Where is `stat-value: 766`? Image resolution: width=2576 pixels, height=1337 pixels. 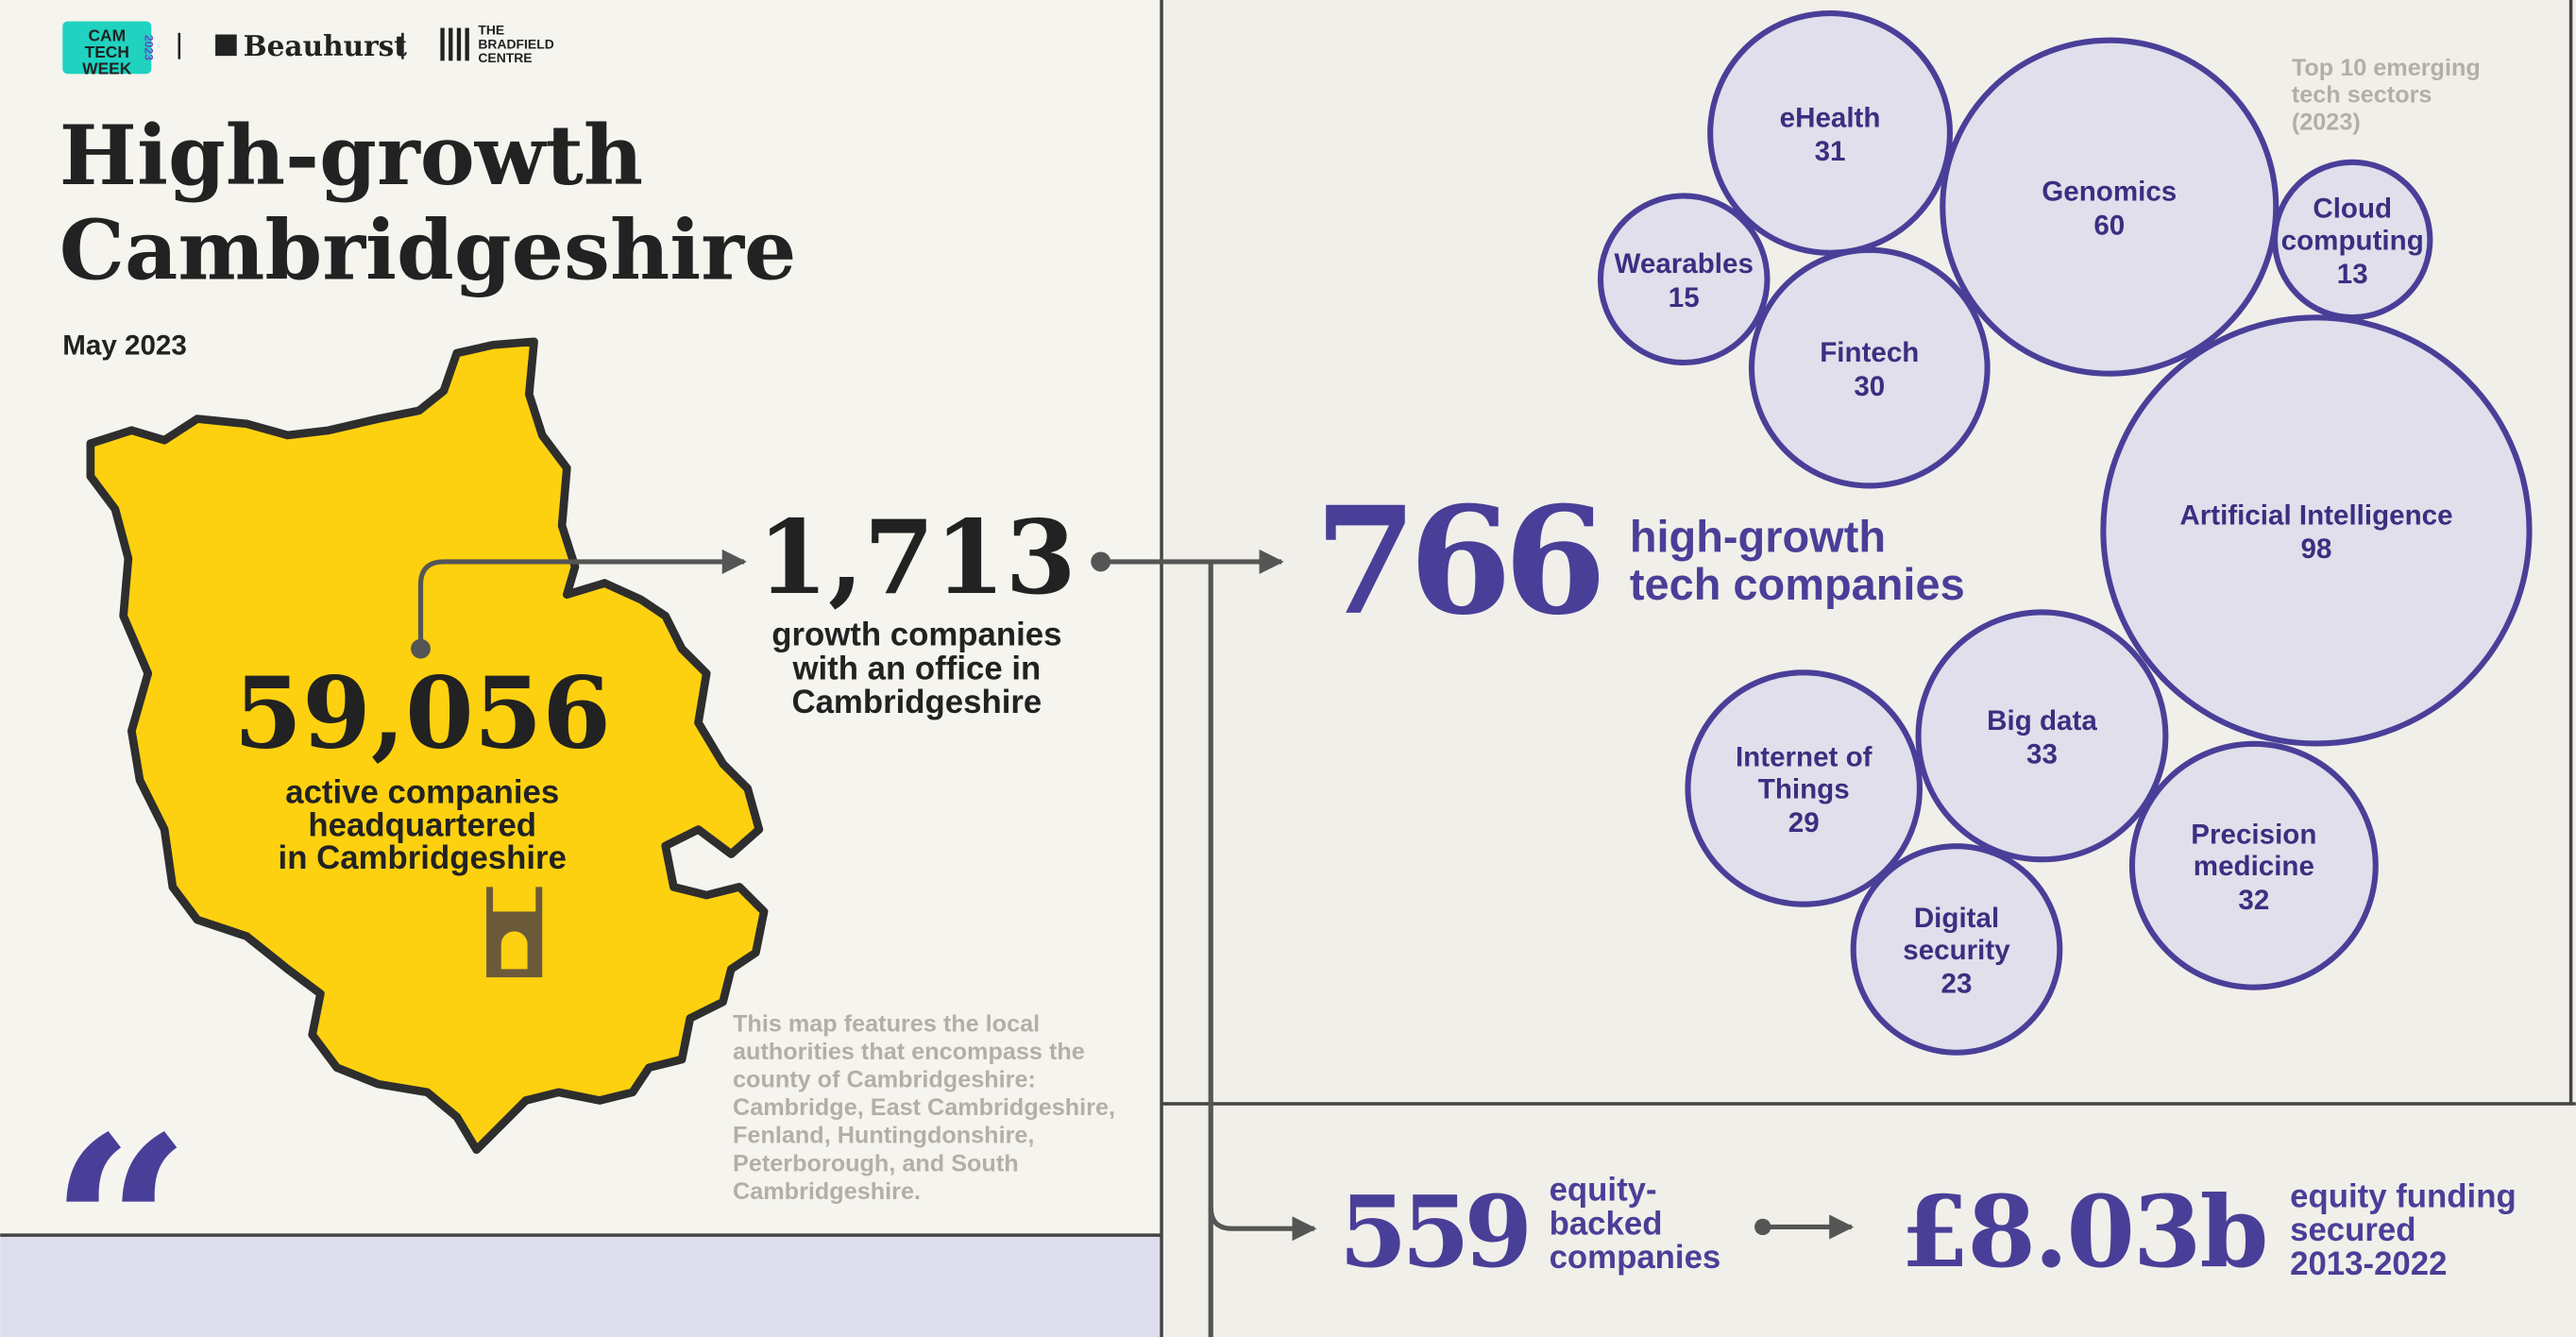 stat-value: 766 is located at coordinates (1460, 561).